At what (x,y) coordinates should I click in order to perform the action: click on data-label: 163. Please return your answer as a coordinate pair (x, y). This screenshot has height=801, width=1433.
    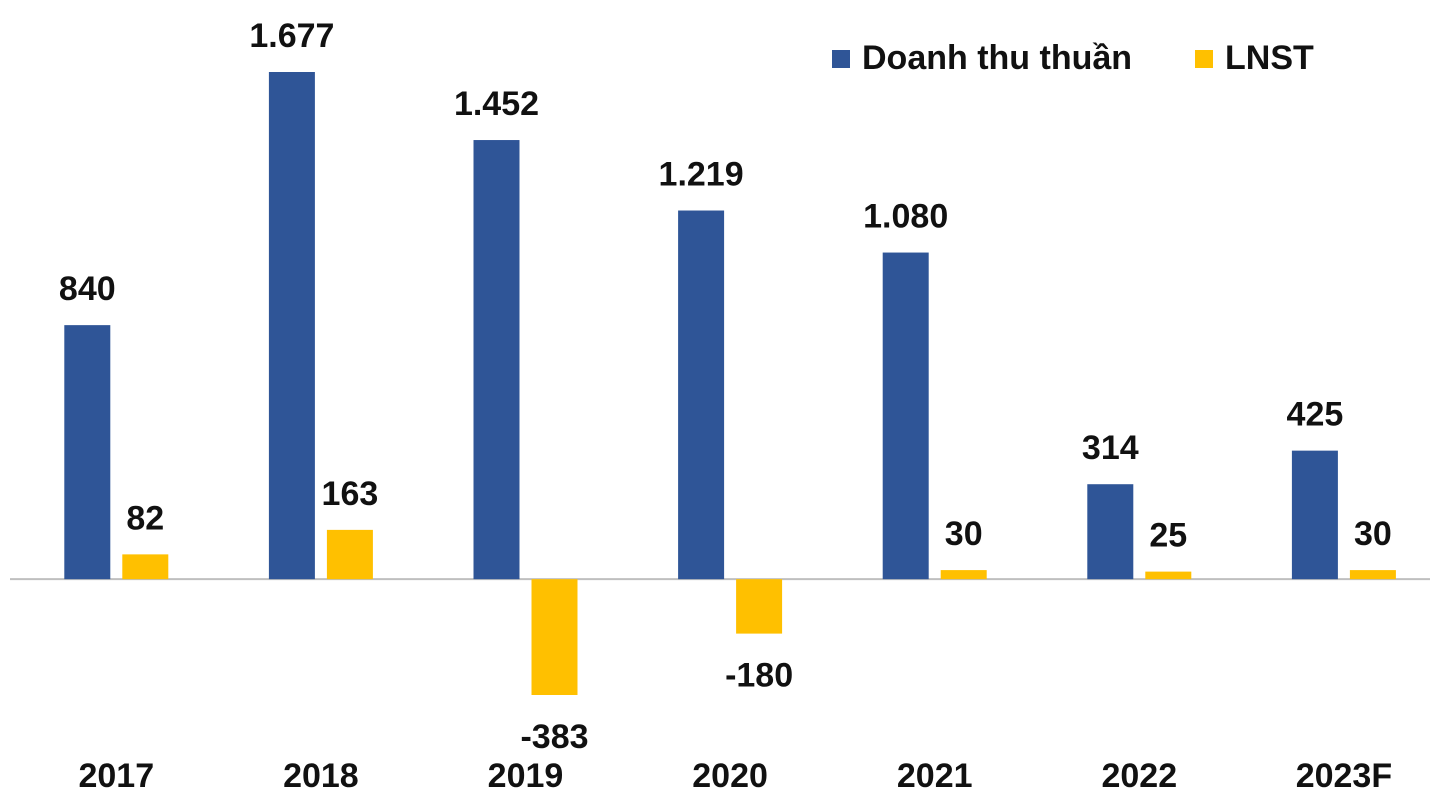
    Looking at the image, I should click on (350, 494).